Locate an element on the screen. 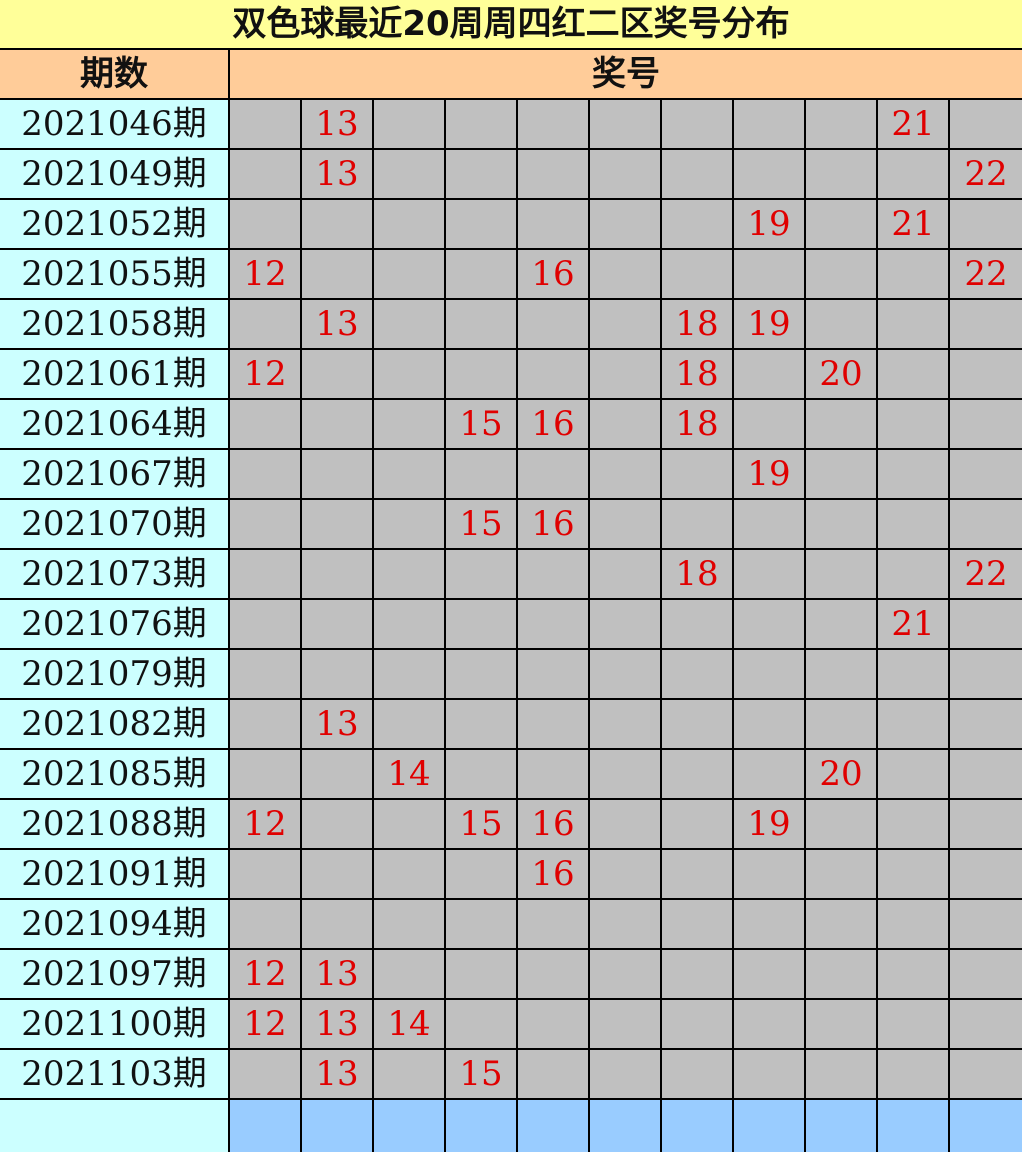 The image size is (1022, 1152). period-cell: 2021079期 is located at coordinates (115, 674).